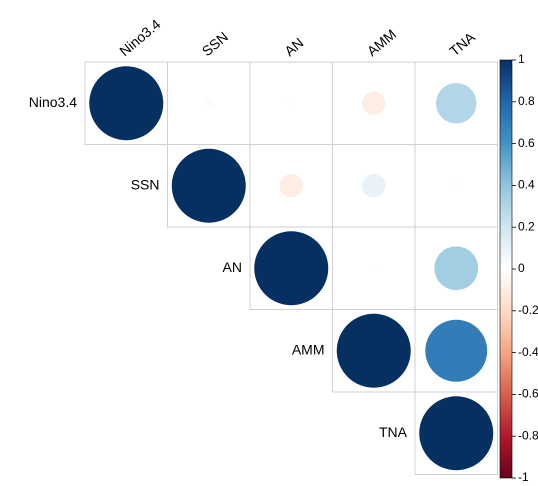 This screenshot has height=486, width=538. I want to click on row-label: AMM, so click(308, 349).